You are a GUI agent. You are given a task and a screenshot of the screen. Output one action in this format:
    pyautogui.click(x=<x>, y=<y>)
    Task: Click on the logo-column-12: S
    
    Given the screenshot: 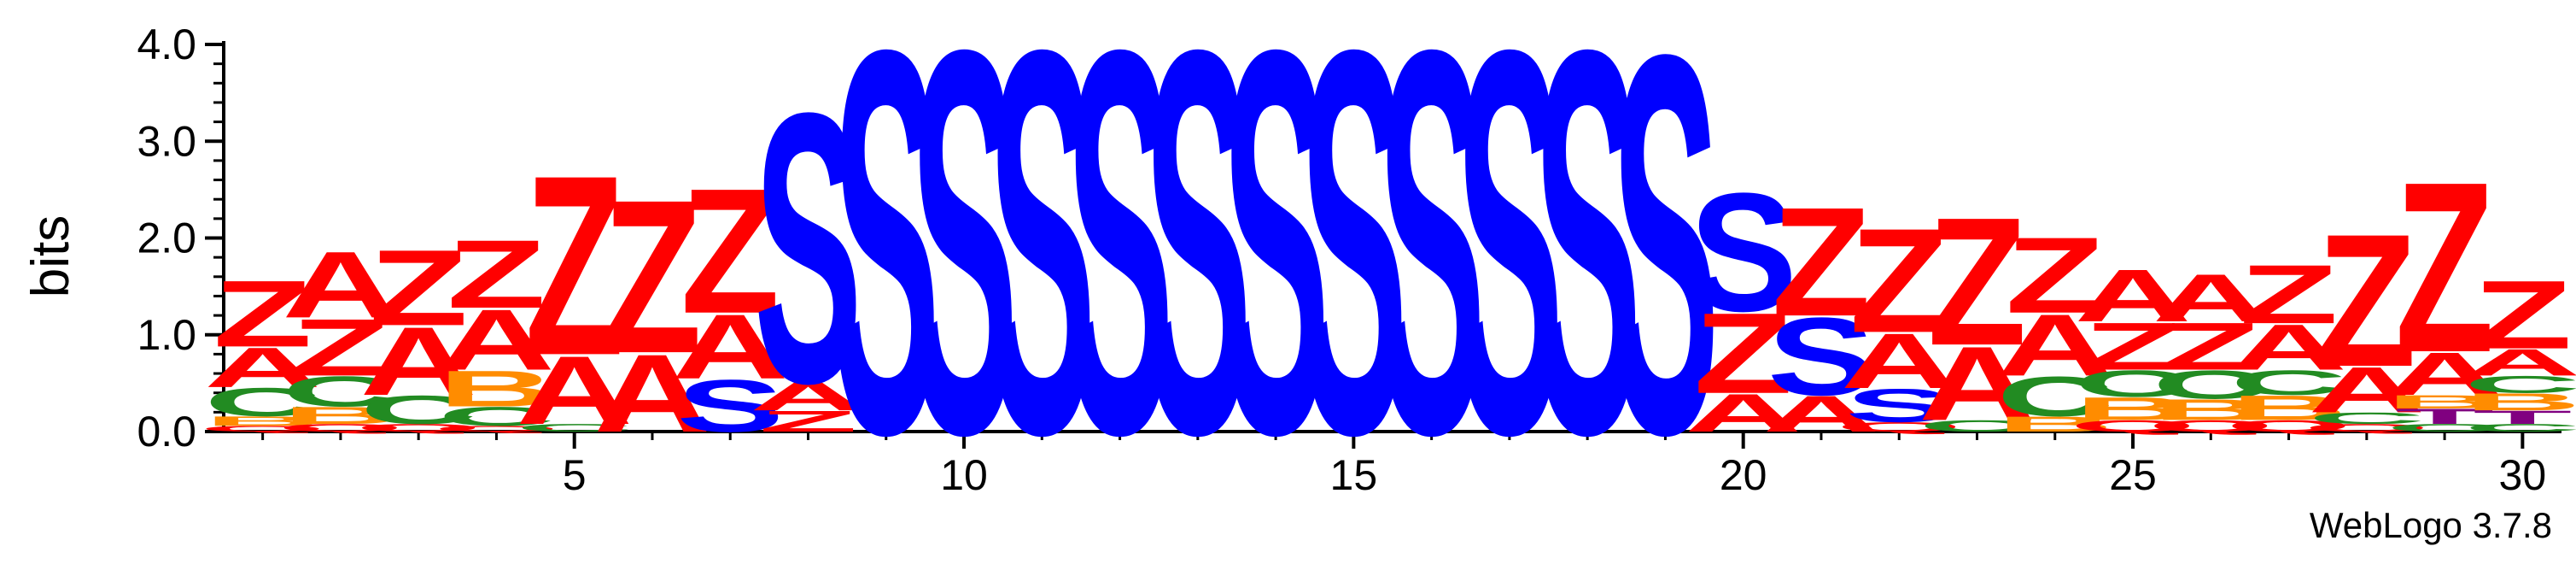 What is the action you would take?
    pyautogui.click(x=1120, y=275)
    